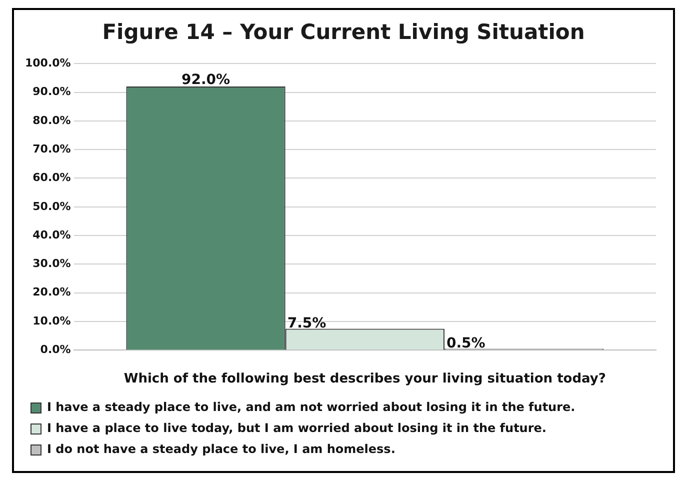  Describe the element at coordinates (343, 32) in the screenshot. I see `chart-title: Figure 14 – Your Current Living Situation` at that location.